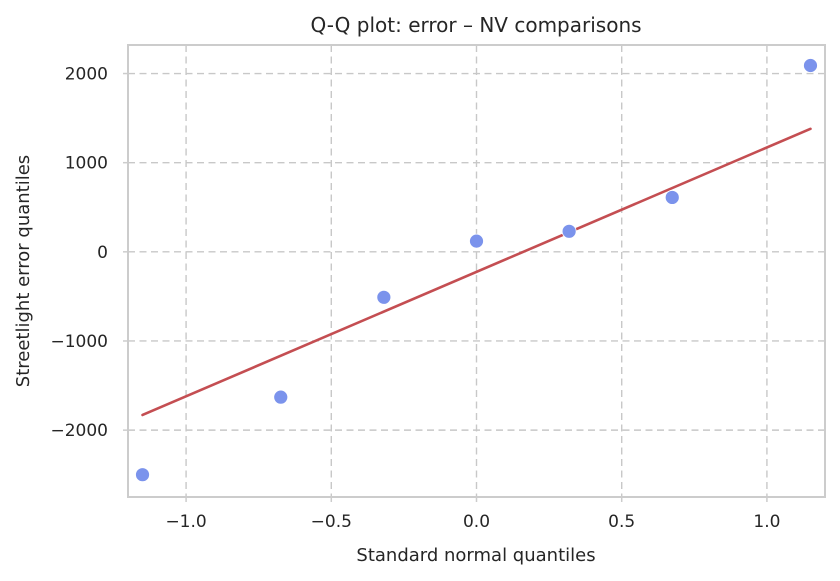 This screenshot has height=581, width=840. I want to click on x-axis-label: Standard normal quantiles, so click(475, 555).